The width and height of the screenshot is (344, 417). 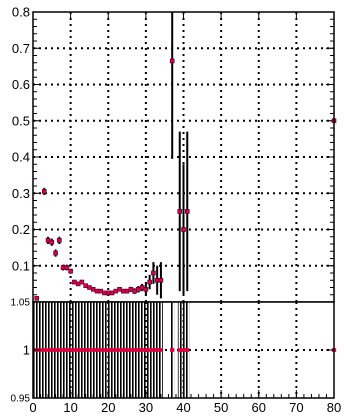 I want to click on ratio-y-tick-label: 1, so click(x=26, y=350).